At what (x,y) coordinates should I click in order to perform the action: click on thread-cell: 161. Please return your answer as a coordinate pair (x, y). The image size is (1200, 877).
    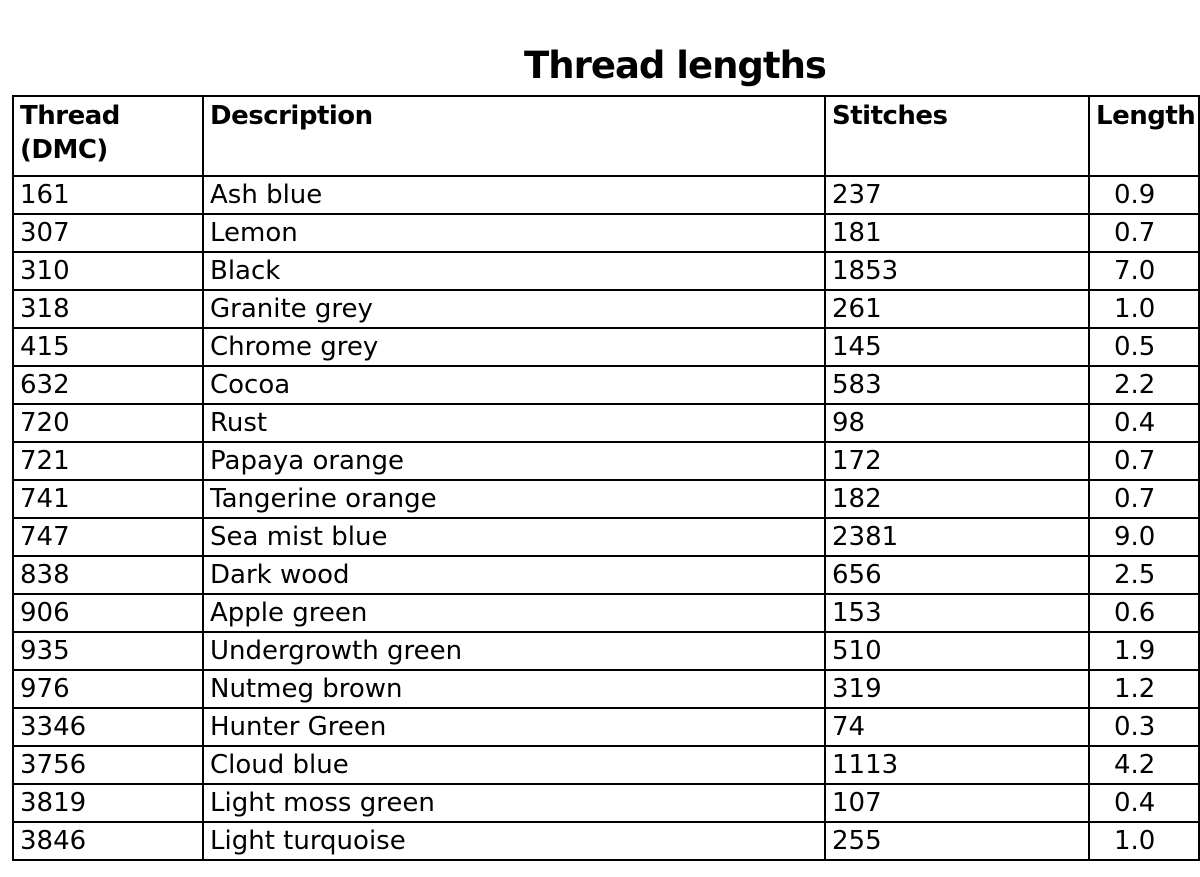
    Looking at the image, I should click on (108, 195).